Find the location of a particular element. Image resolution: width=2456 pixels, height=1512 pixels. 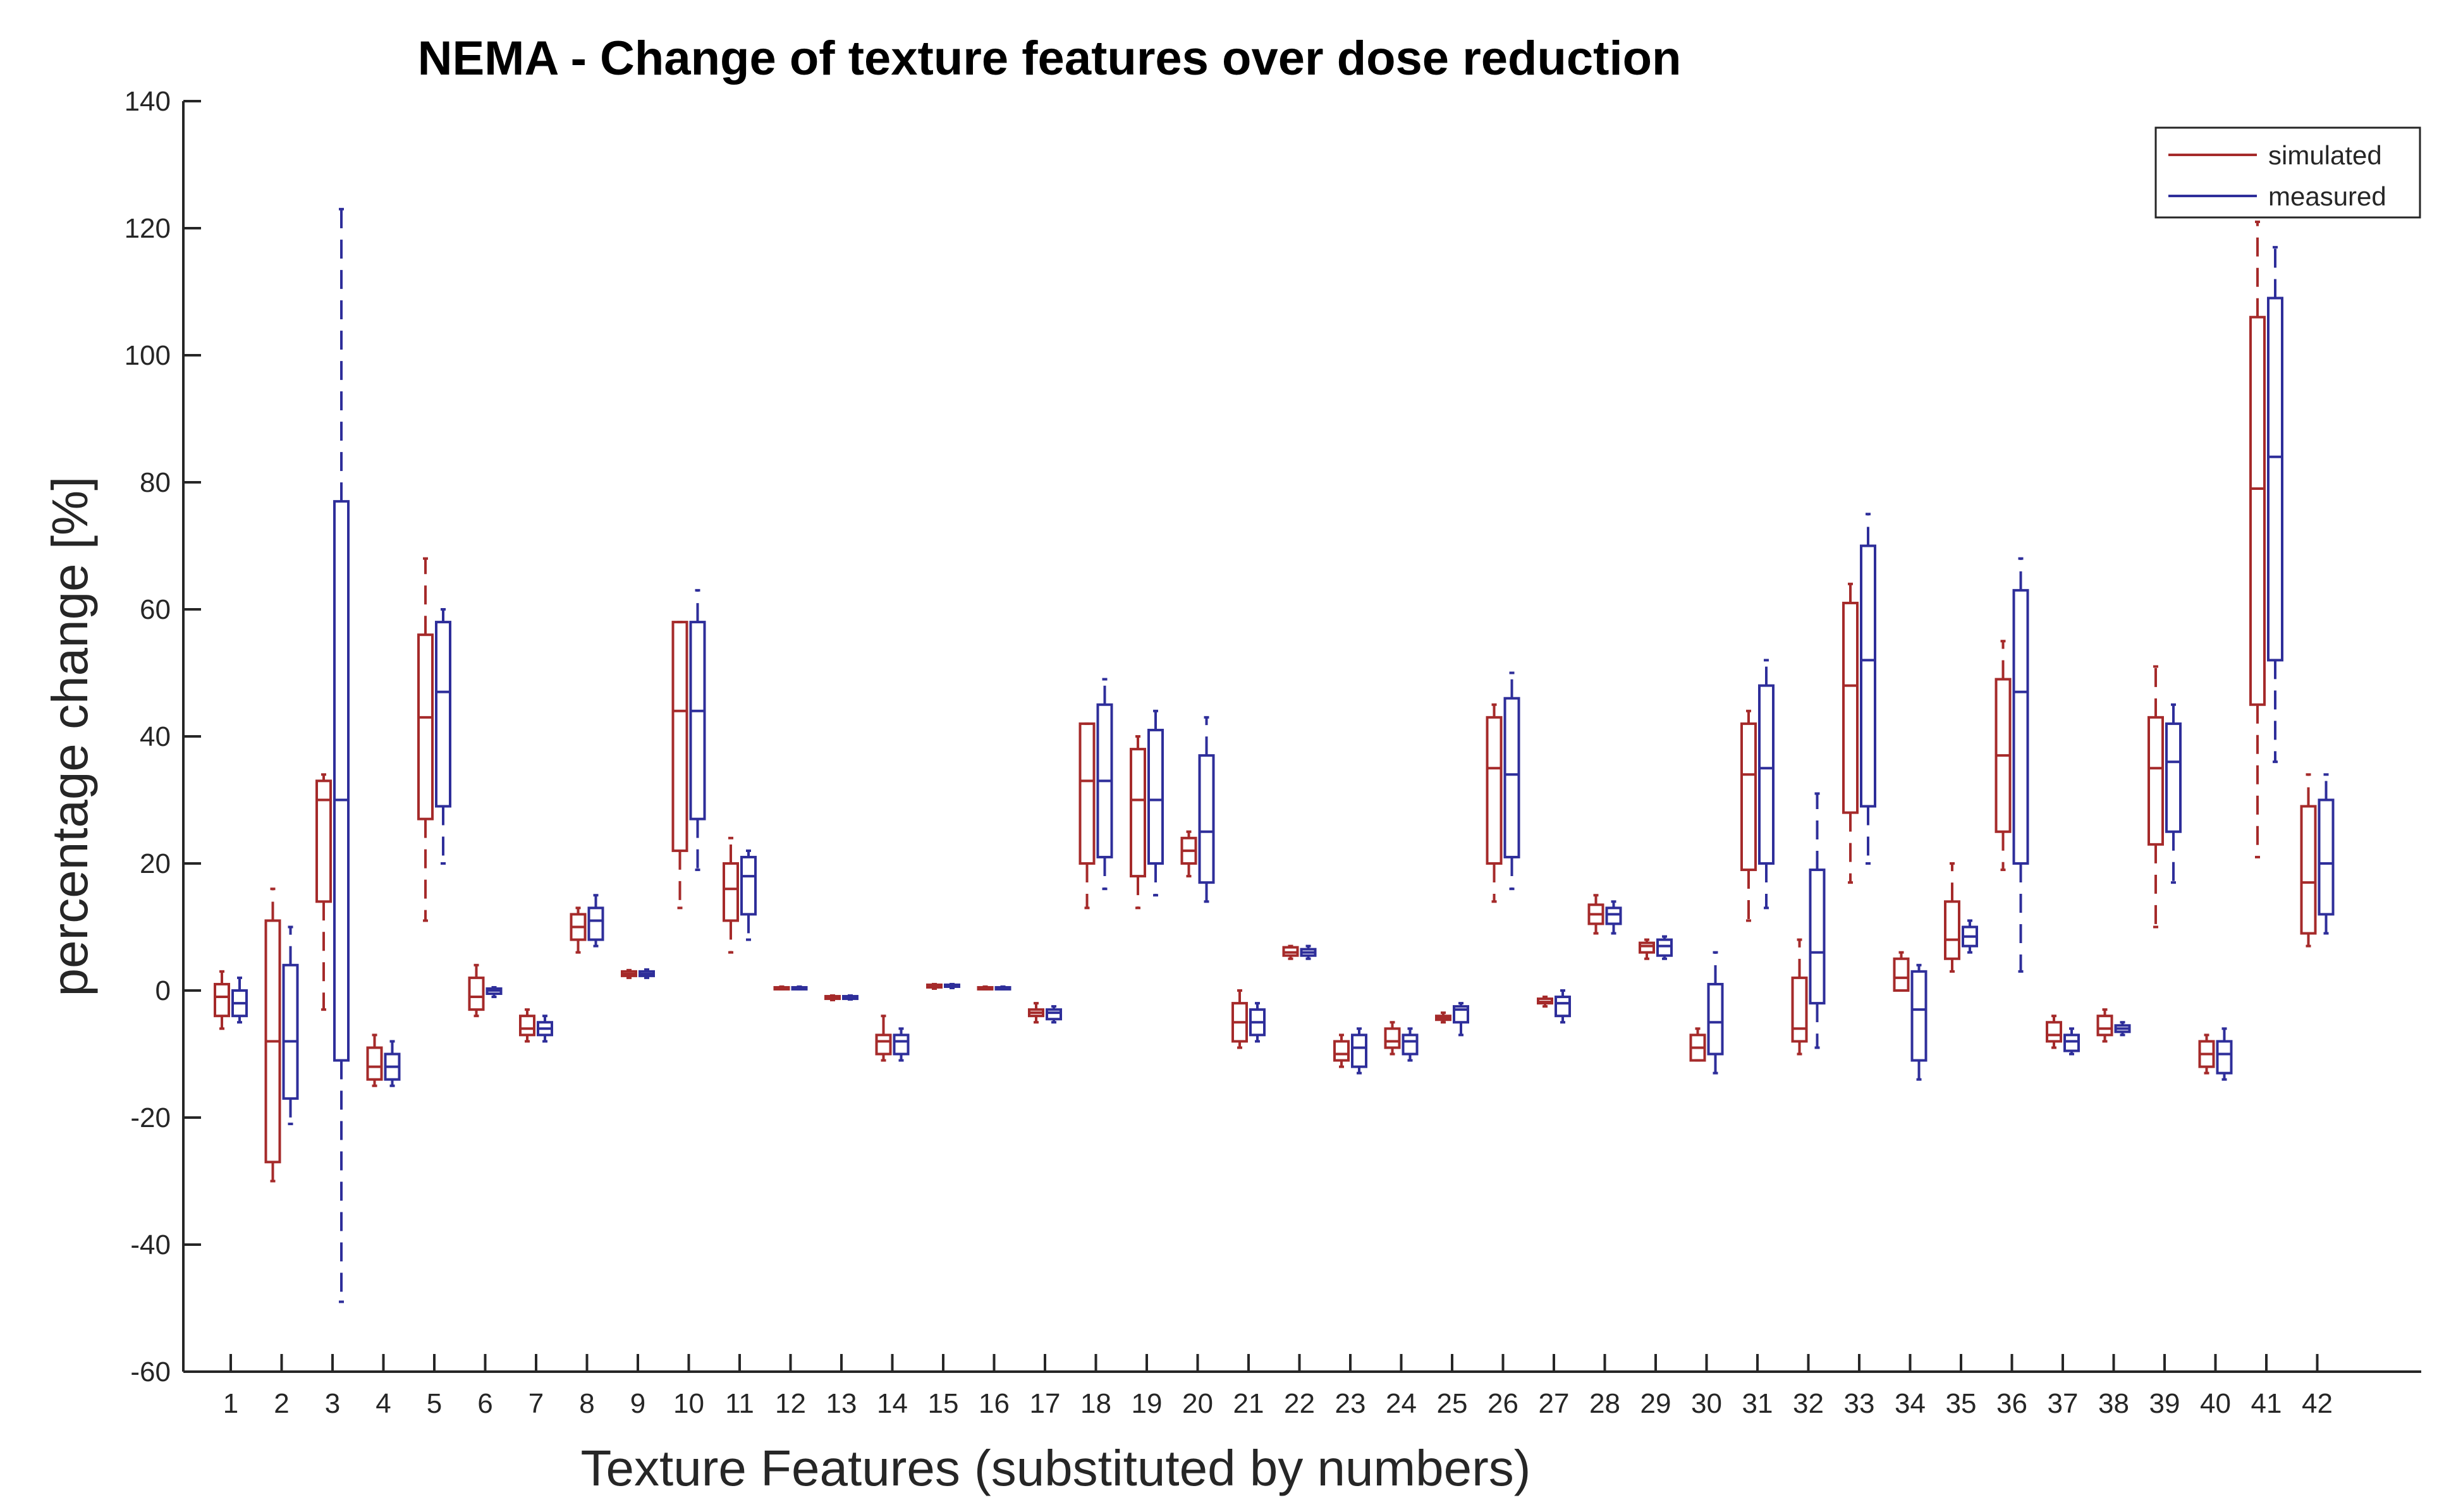

y-tick-label: -20 is located at coordinates (150, 1118).